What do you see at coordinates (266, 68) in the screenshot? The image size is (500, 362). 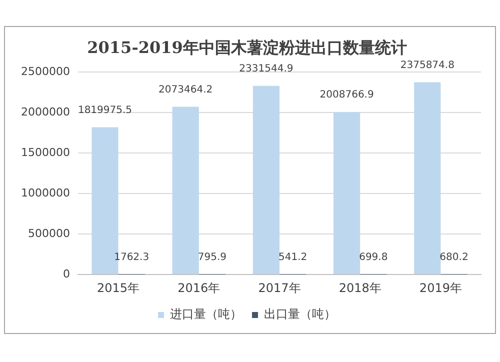 I see `data-label: 2331544.9` at bounding box center [266, 68].